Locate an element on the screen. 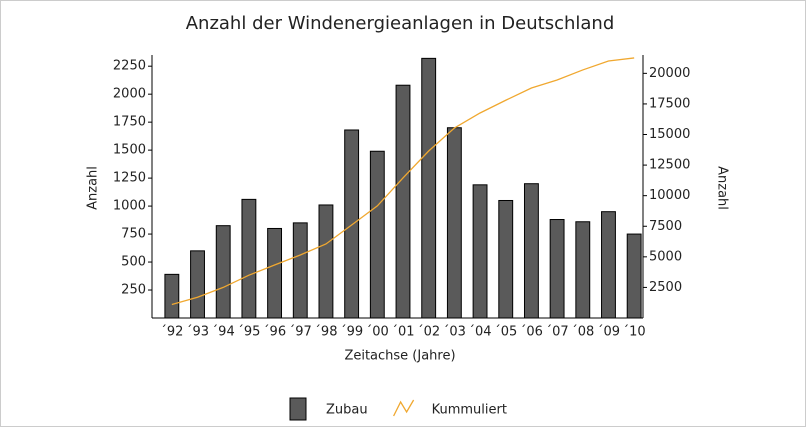 The image size is (808, 427). legend-label: Zubau is located at coordinates (347, 410).